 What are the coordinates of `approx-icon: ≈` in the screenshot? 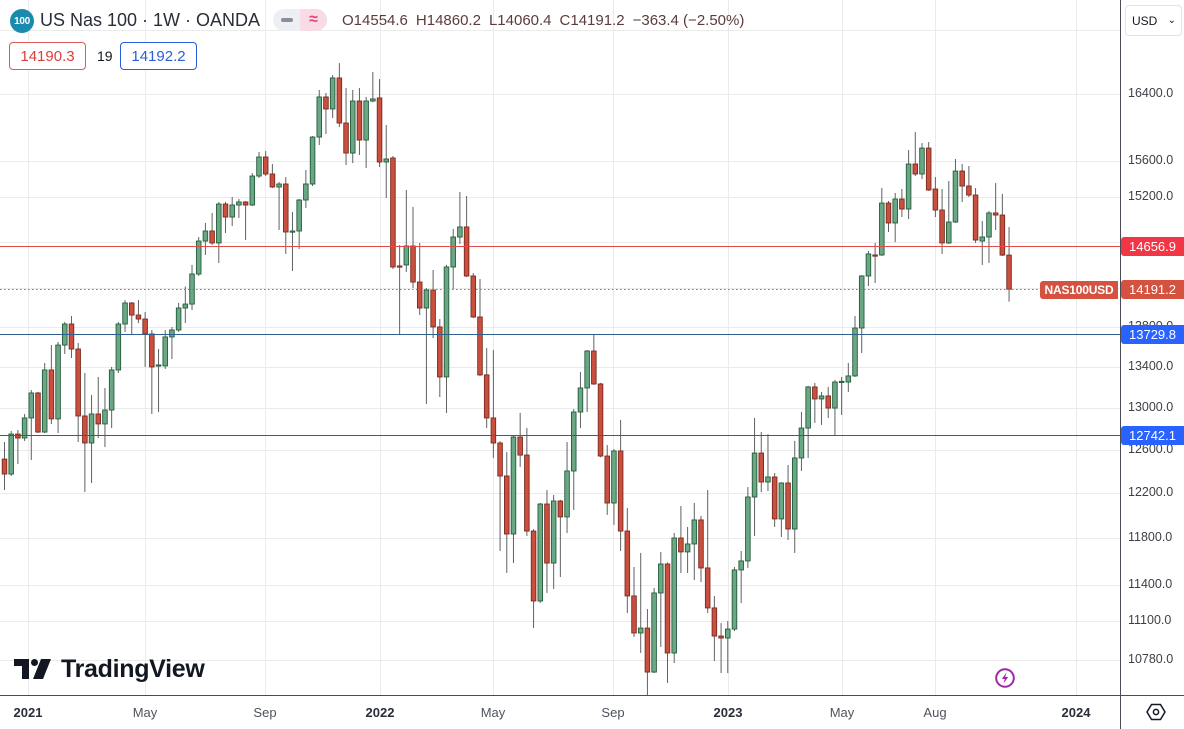 It's located at (313, 19).